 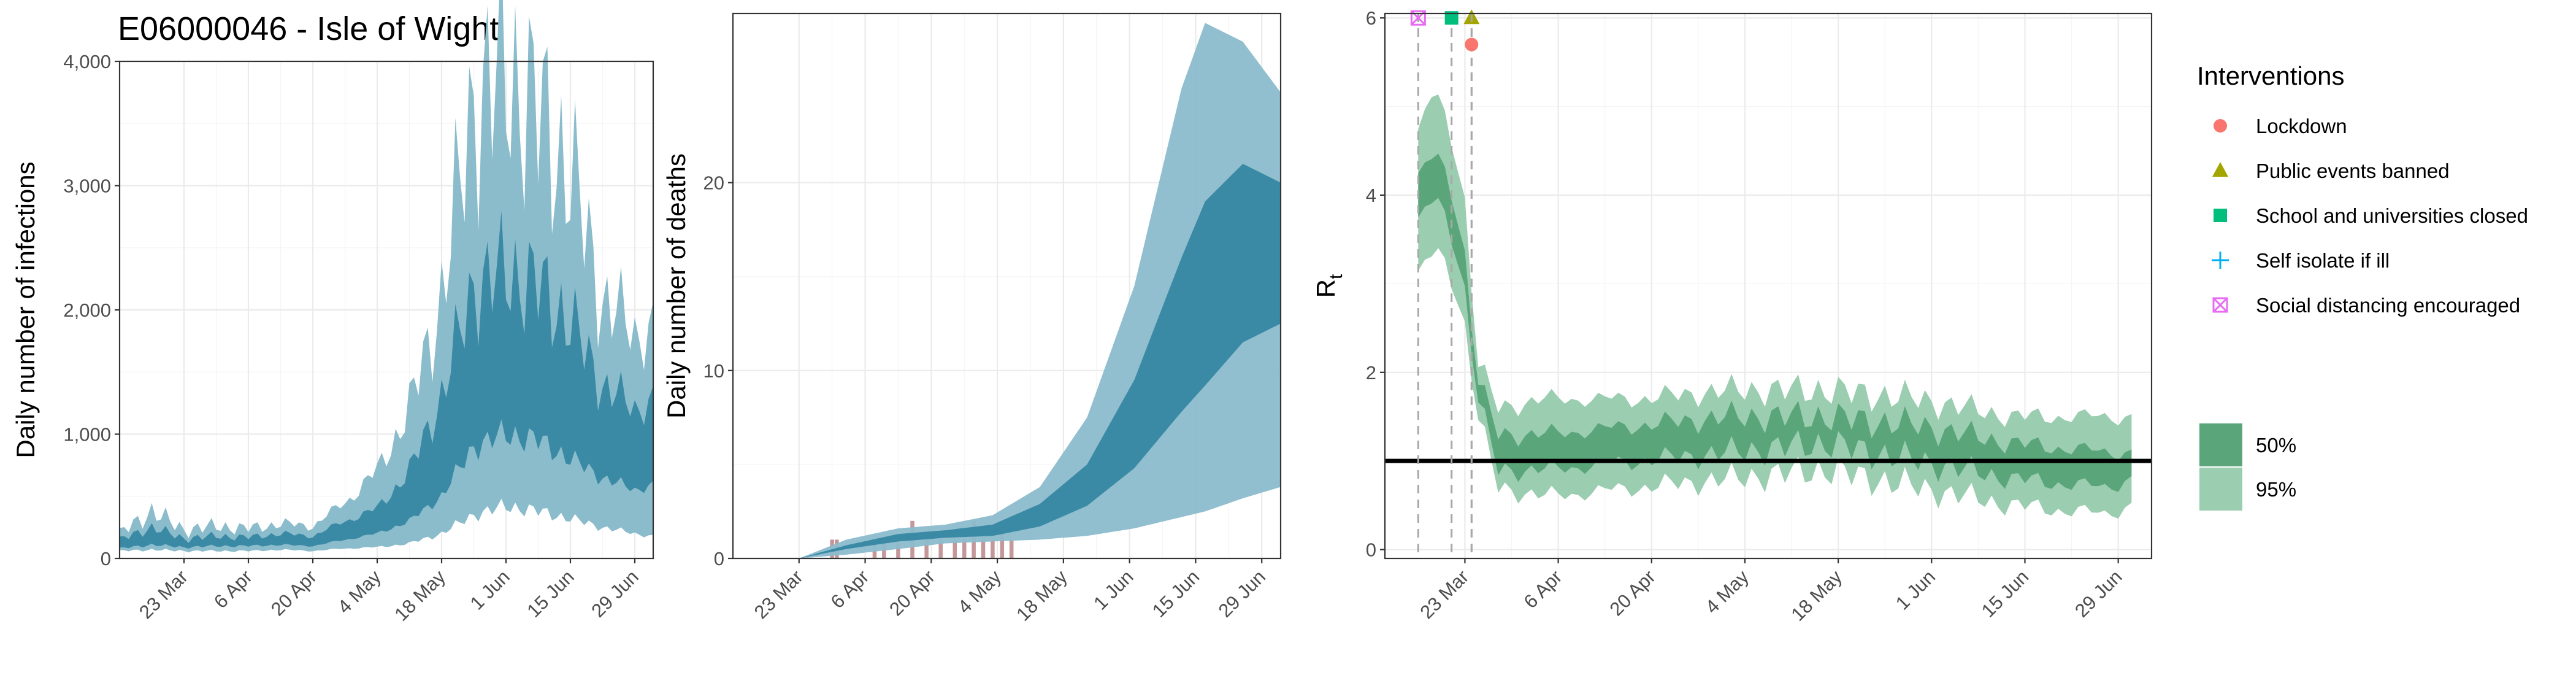 What do you see at coordinates (1371, 550) in the screenshot?
I see `rt-y-tick-label: 0` at bounding box center [1371, 550].